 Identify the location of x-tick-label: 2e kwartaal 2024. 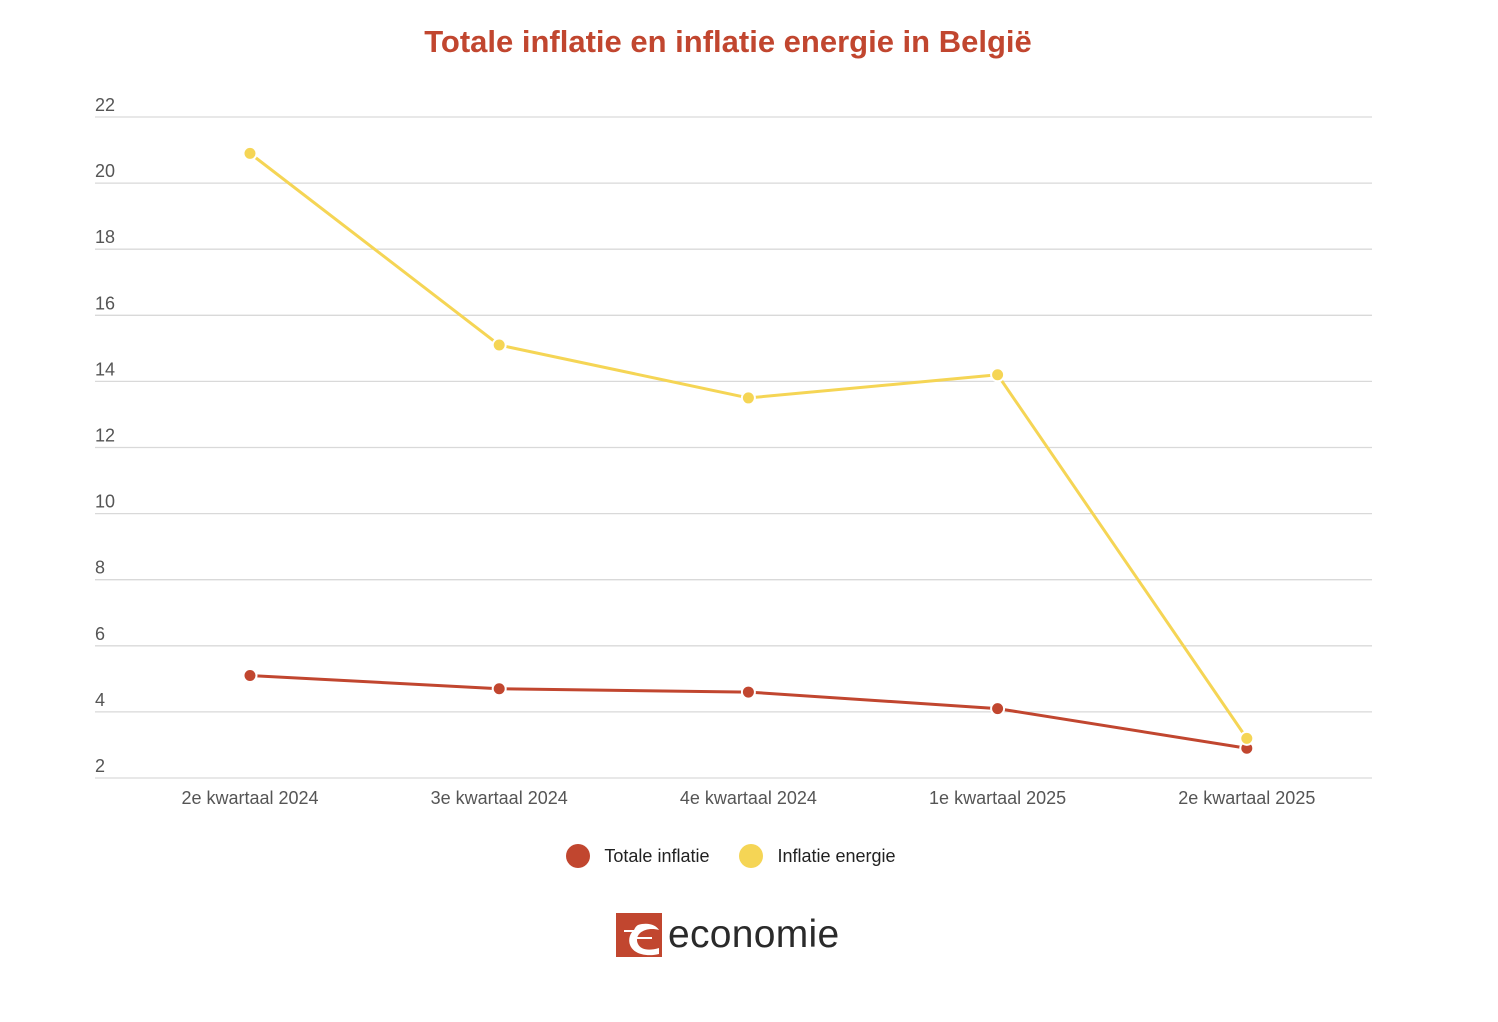
(249, 798).